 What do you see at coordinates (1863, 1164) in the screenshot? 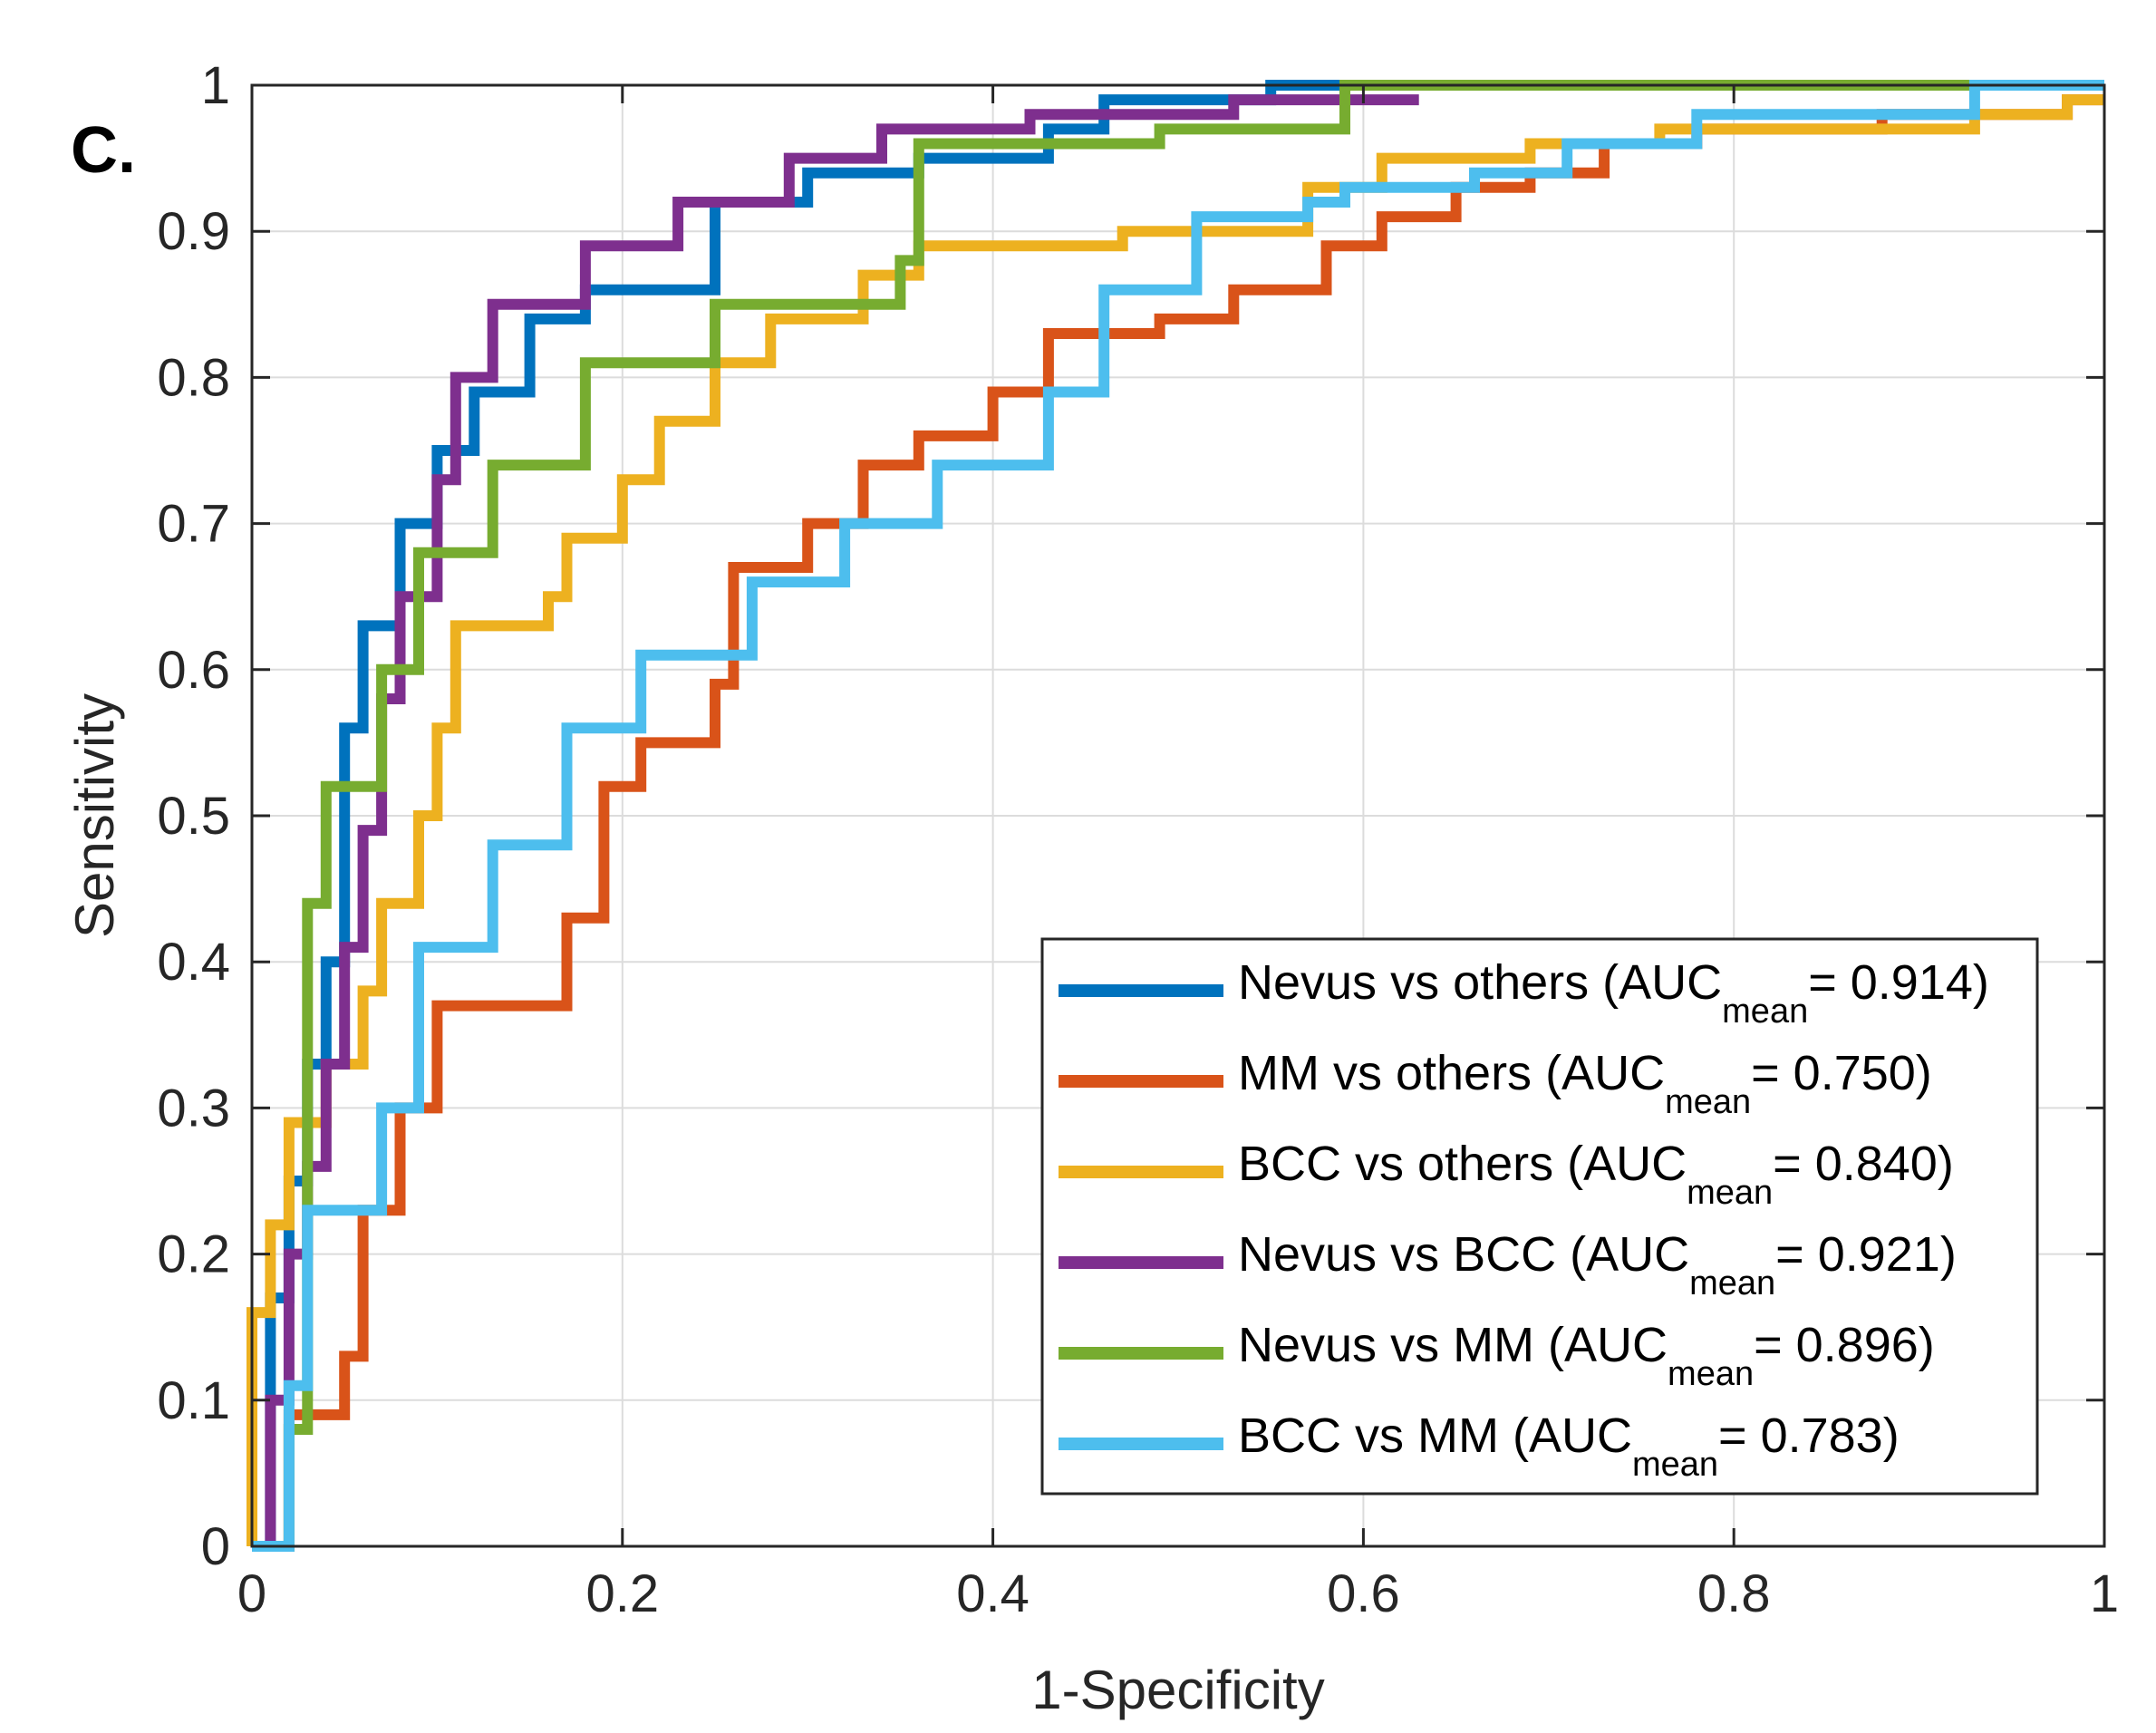
I see `legend-auc-value: = 0.840)` at bounding box center [1863, 1164].